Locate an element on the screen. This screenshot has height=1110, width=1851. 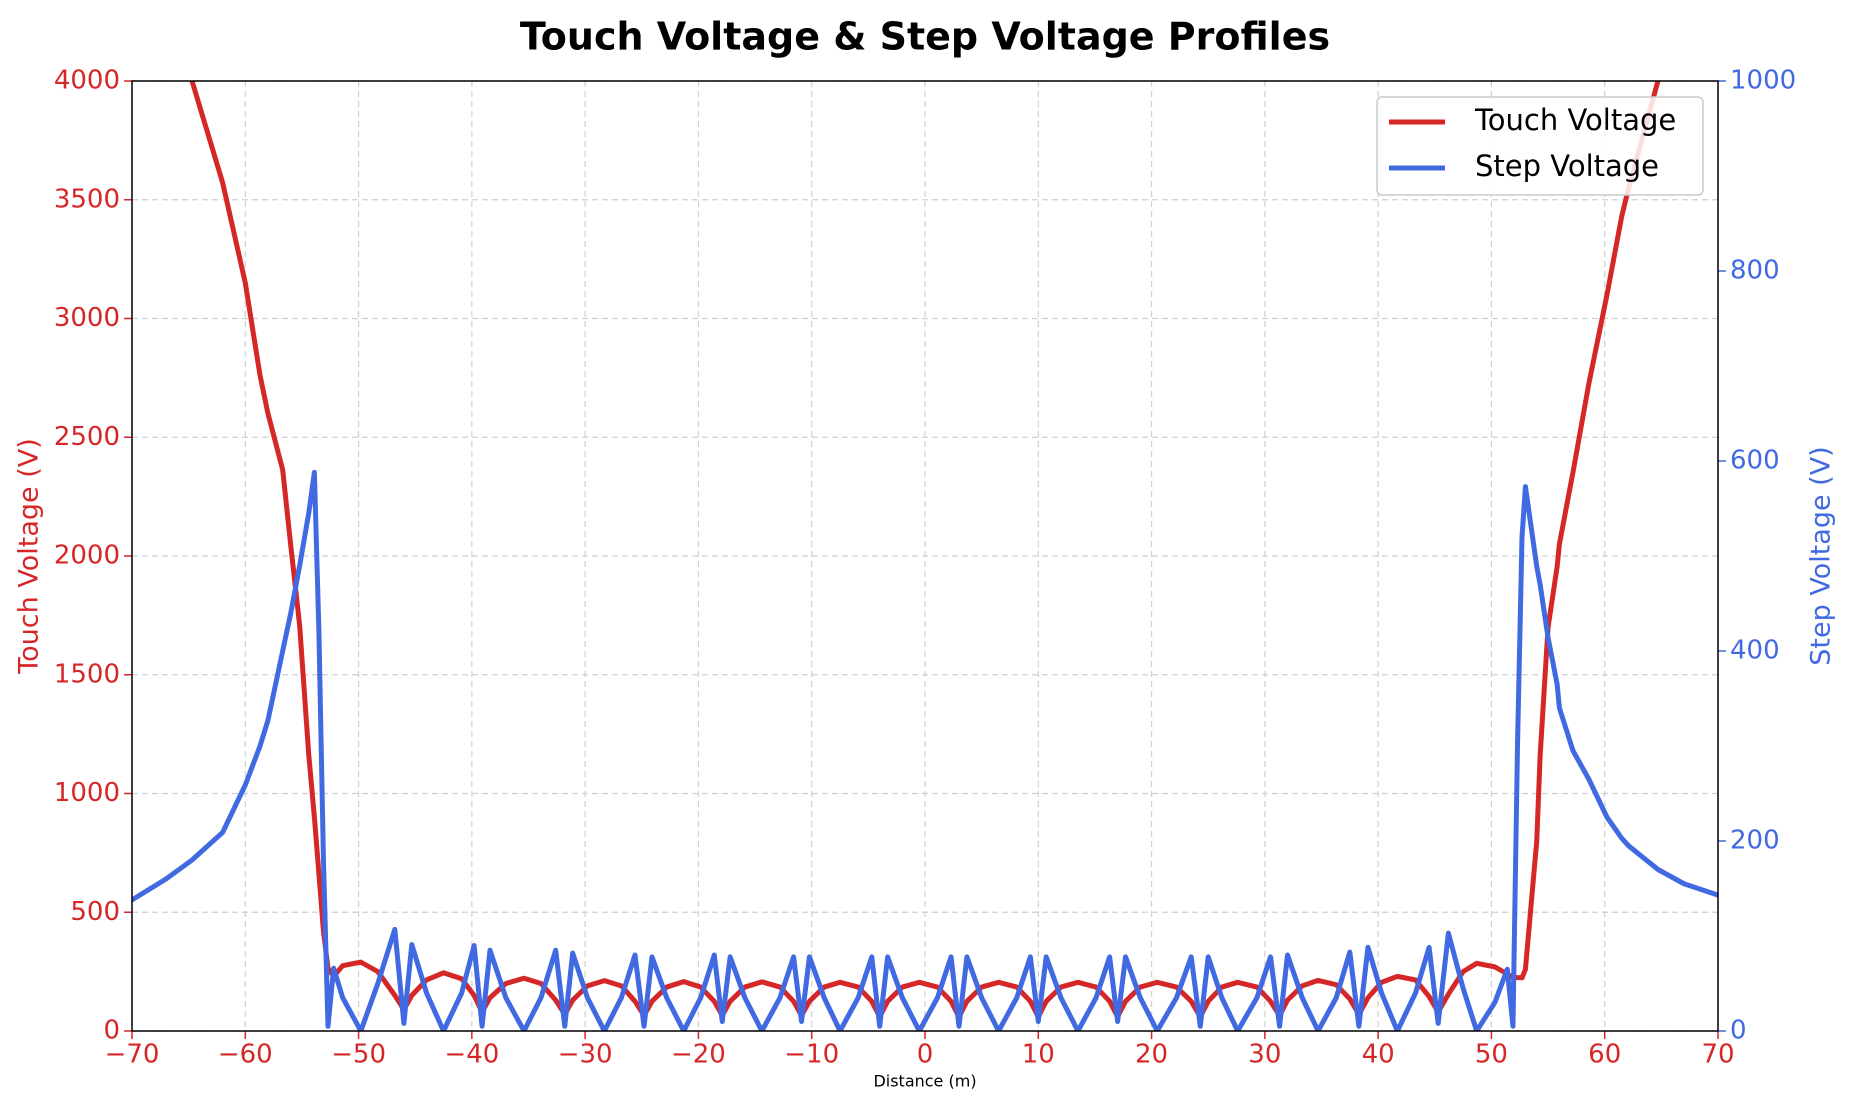
x-tick-label: 10 is located at coordinates (1038, 1055).